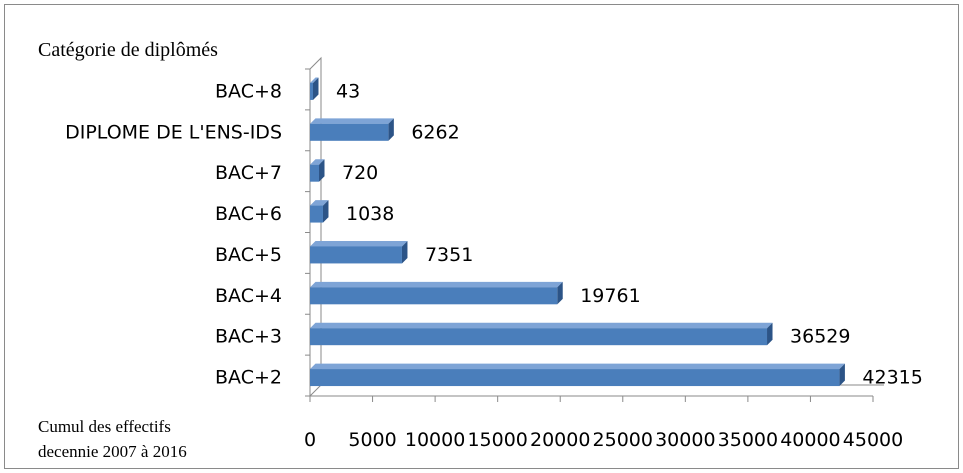 Image resolution: width=963 pixels, height=473 pixels. What do you see at coordinates (610, 296) in the screenshot?
I see `data-label: 19761` at bounding box center [610, 296].